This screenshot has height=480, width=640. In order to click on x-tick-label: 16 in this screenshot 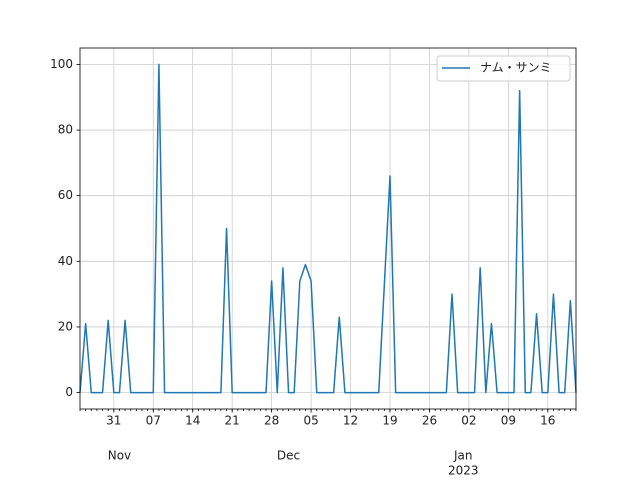, I will do `click(547, 421)`.